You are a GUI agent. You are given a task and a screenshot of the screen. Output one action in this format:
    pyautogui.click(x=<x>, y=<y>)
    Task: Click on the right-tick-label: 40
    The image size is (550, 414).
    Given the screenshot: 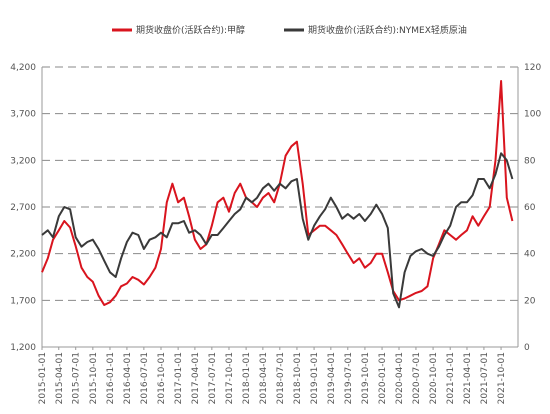 What is the action you would take?
    pyautogui.click(x=530, y=255)
    